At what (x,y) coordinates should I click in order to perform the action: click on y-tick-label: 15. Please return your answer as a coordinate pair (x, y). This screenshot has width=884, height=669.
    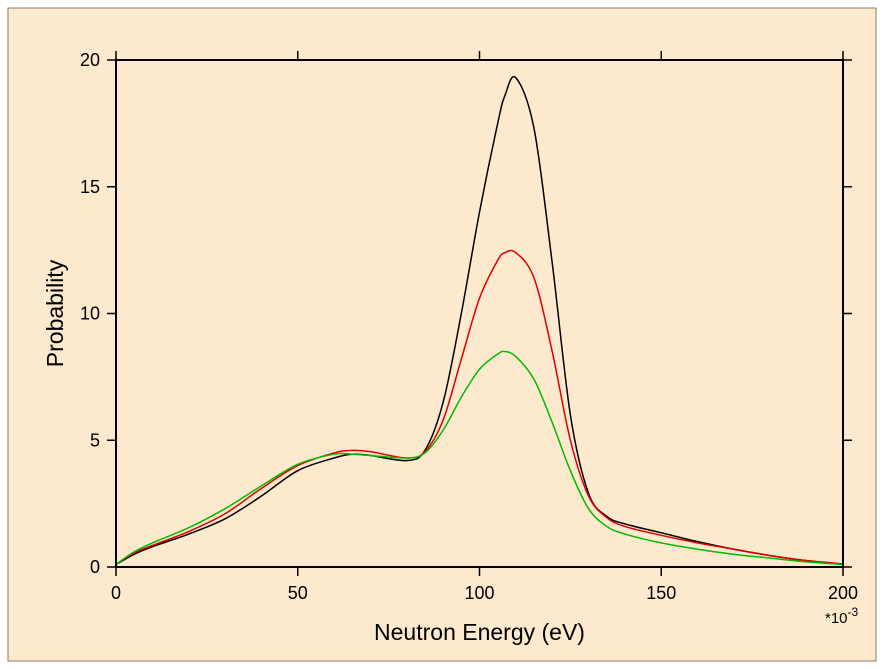
    Looking at the image, I should click on (90, 187).